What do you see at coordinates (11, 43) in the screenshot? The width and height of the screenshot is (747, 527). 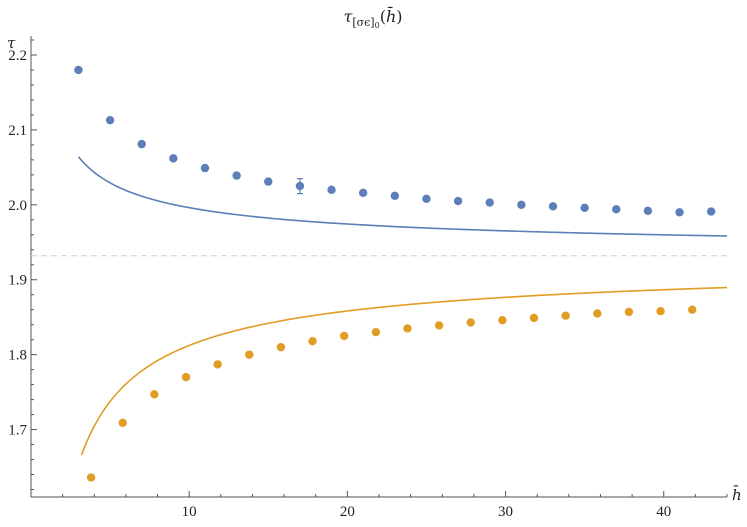 I see `y-axis-label: τ` at bounding box center [11, 43].